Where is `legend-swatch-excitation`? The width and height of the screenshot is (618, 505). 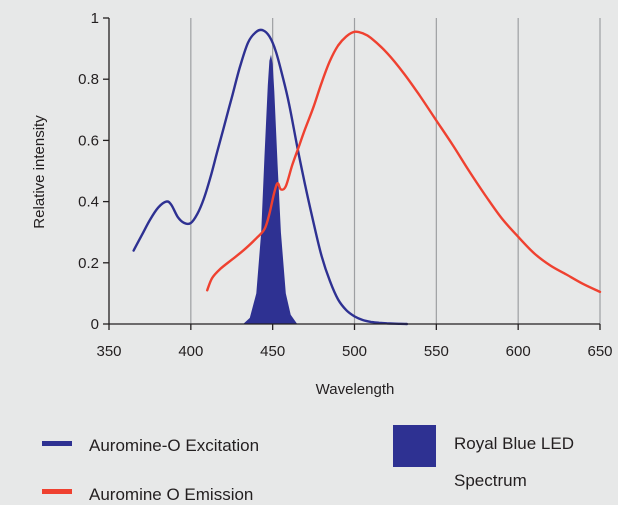 legend-swatch-excitation is located at coordinates (57, 443).